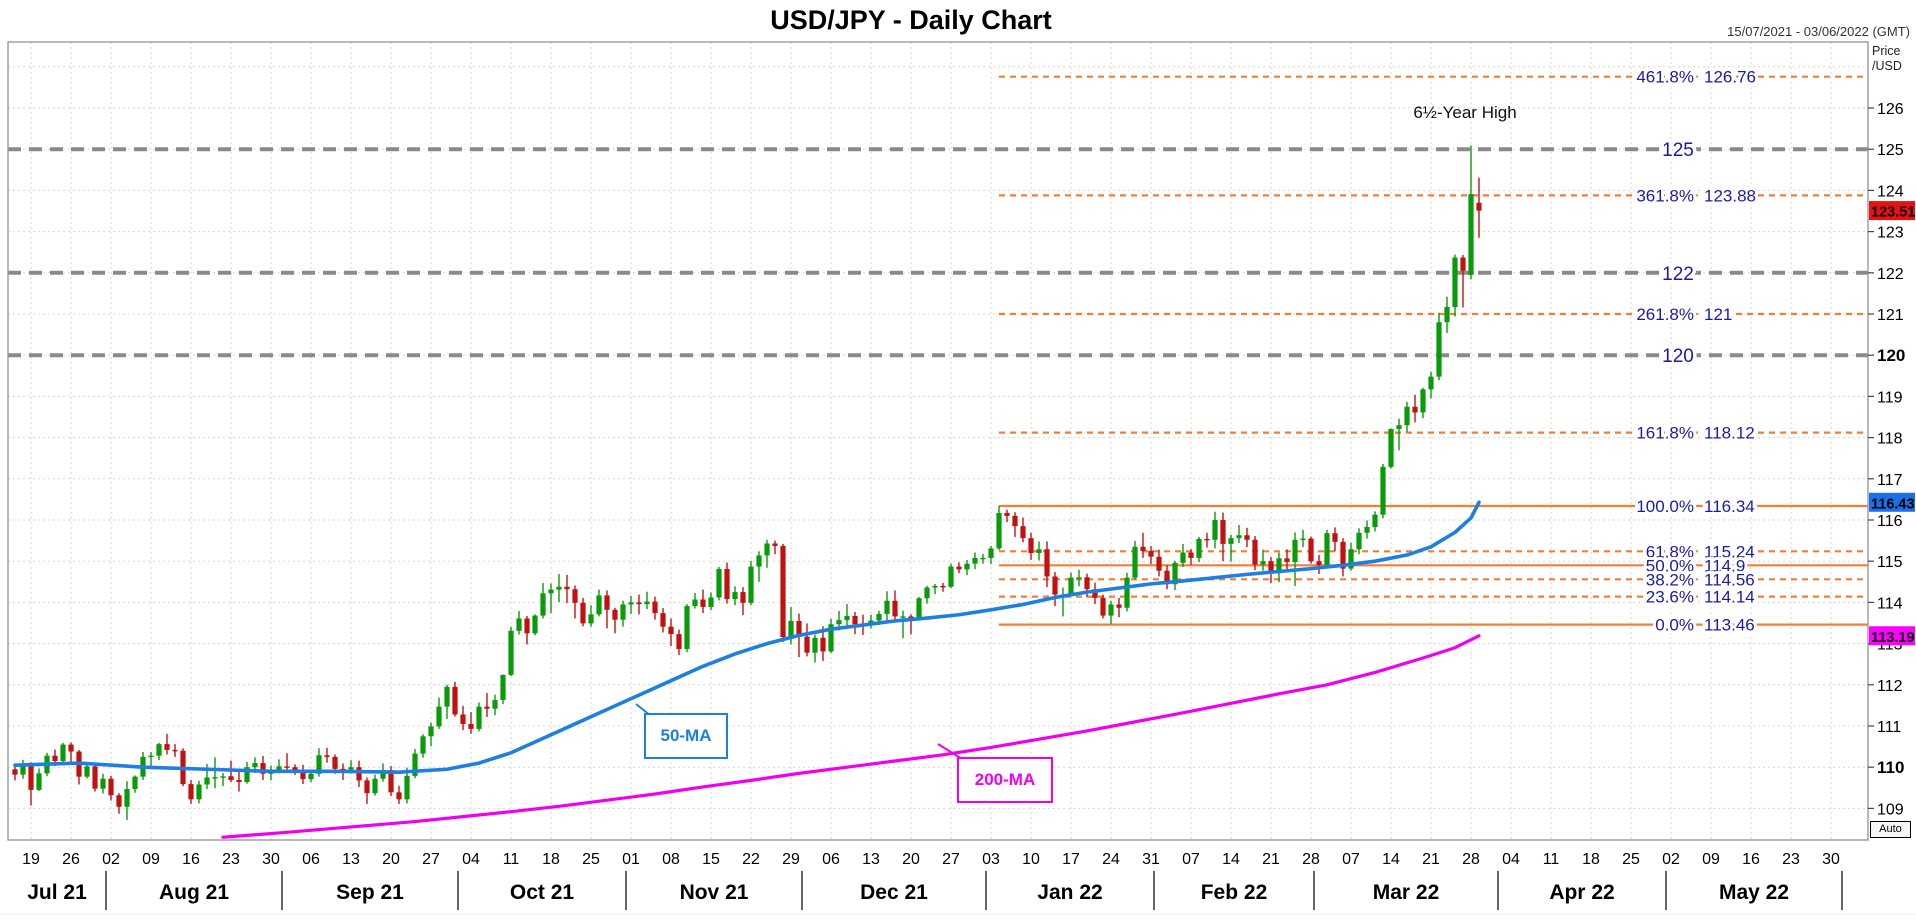 Image resolution: width=1916 pixels, height=923 pixels. I want to click on price-tick-label: 123, so click(1890, 233).